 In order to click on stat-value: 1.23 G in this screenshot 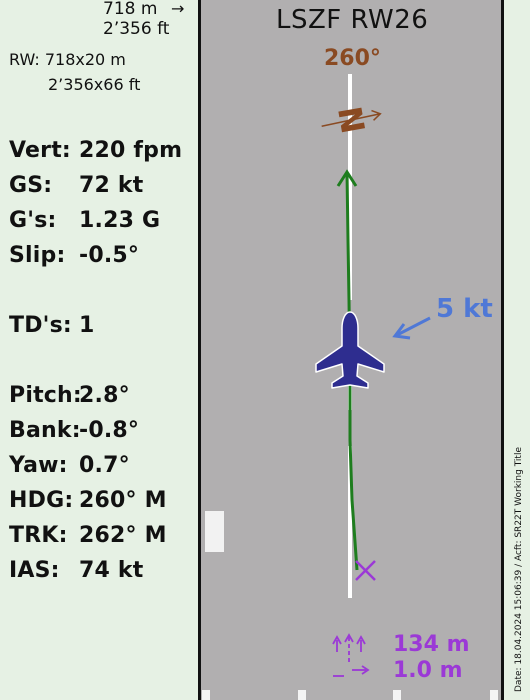, I will do `click(120, 220)`.